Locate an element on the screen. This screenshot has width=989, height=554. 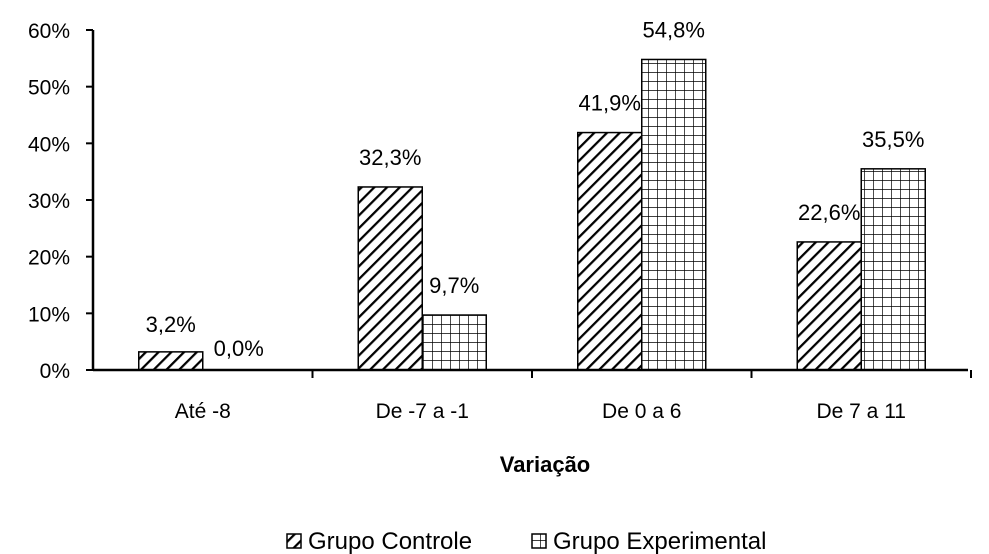
y-tick-label: 0% is located at coordinates (55, 371).